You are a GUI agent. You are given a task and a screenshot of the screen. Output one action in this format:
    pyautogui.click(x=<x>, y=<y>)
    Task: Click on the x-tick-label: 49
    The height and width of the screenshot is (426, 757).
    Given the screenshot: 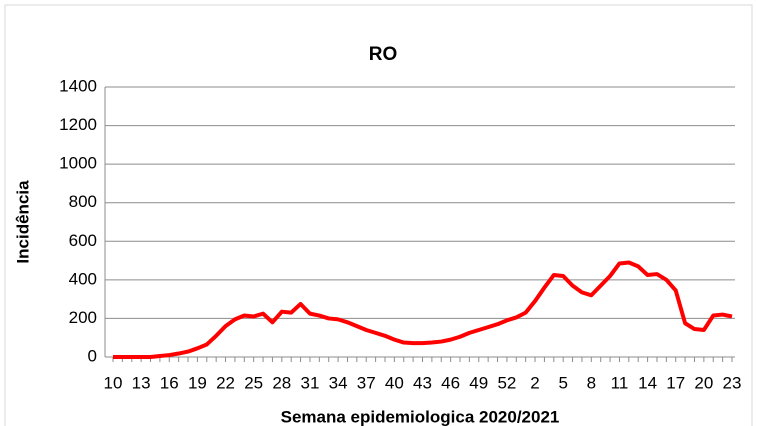 What is the action you would take?
    pyautogui.click(x=478, y=382)
    